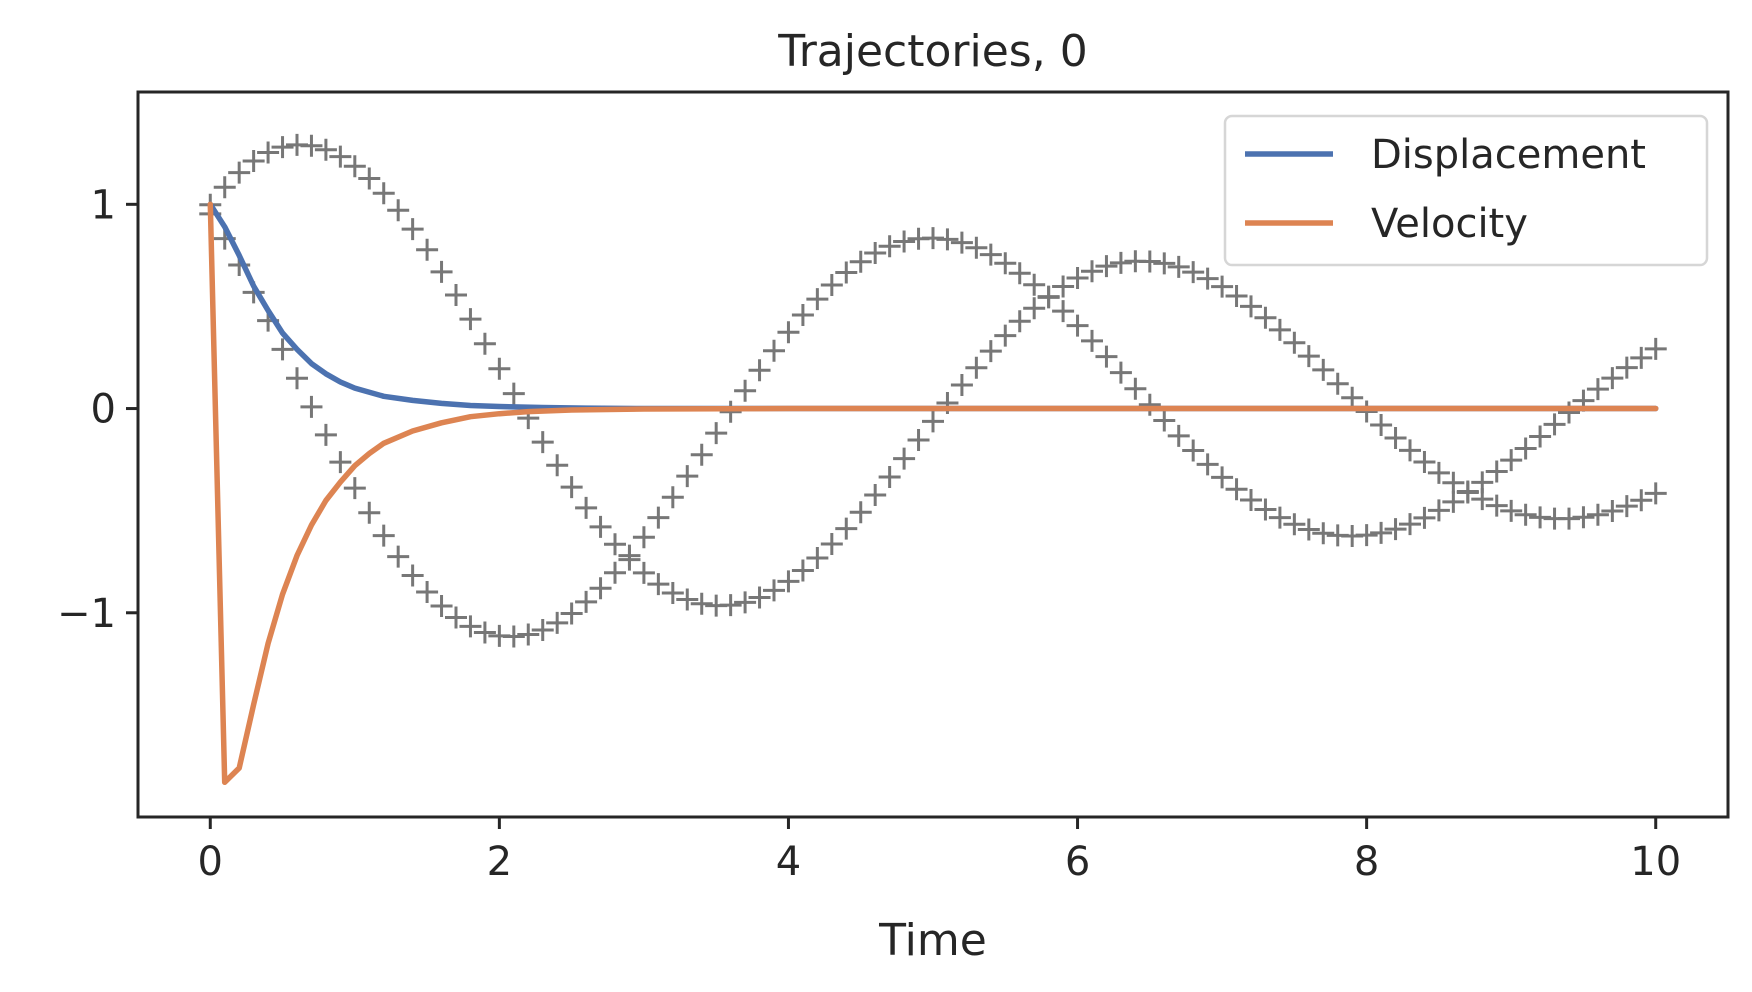 This screenshot has height=992, width=1752. I want to click on legend: Displacement Velocity, so click(1466, 190).